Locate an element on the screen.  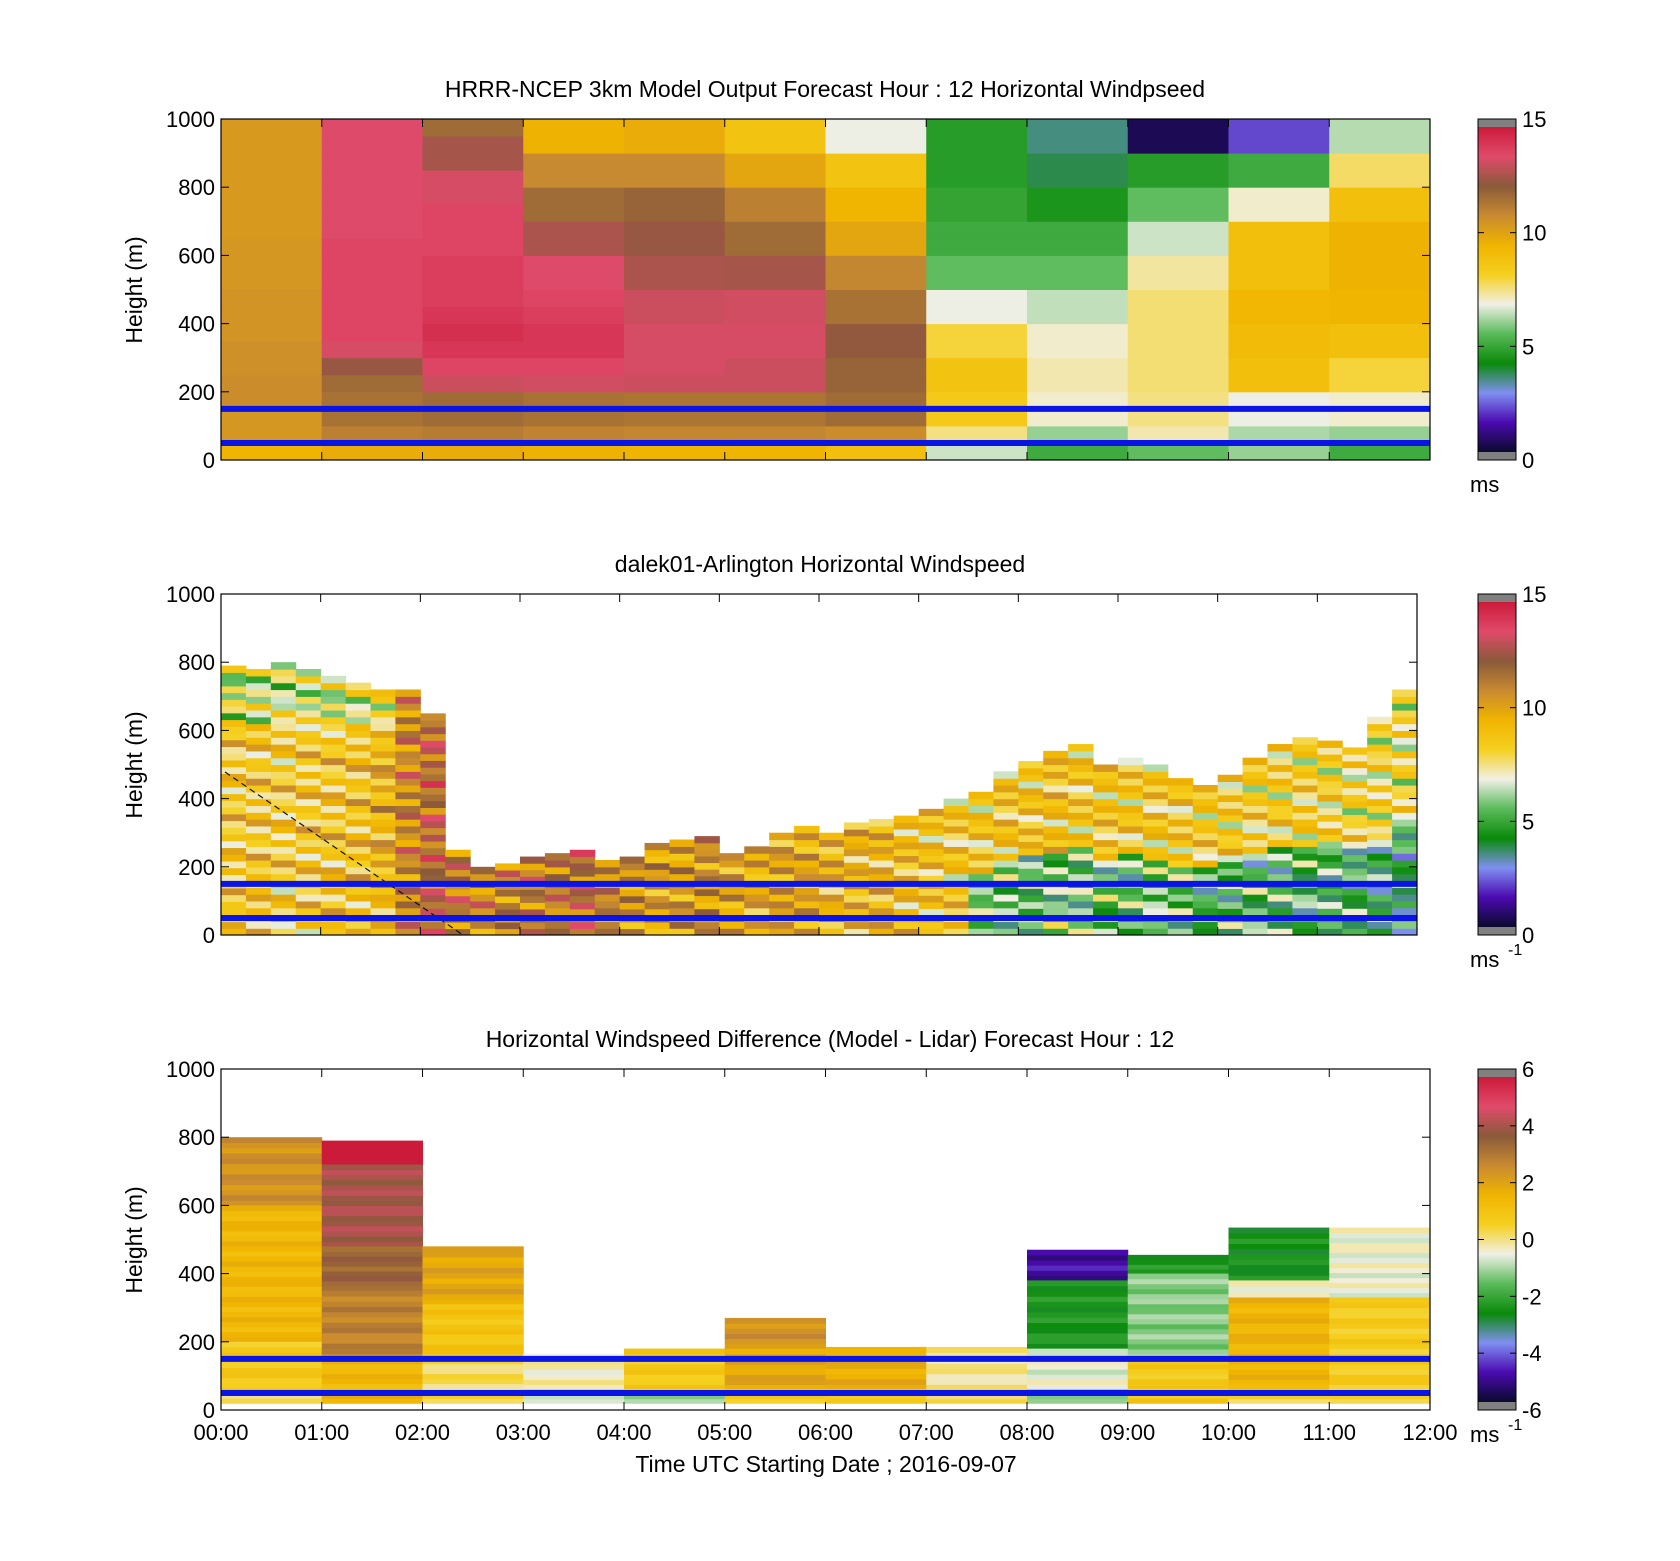
x-tick-label: 00:00 is located at coordinates (220, 1432).